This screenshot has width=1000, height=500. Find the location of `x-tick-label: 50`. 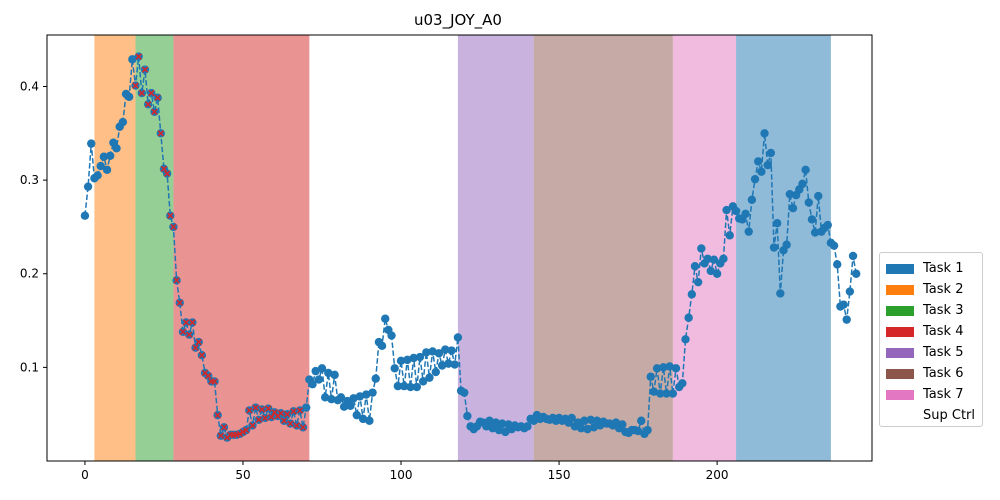

x-tick-label: 50 is located at coordinates (242, 475).